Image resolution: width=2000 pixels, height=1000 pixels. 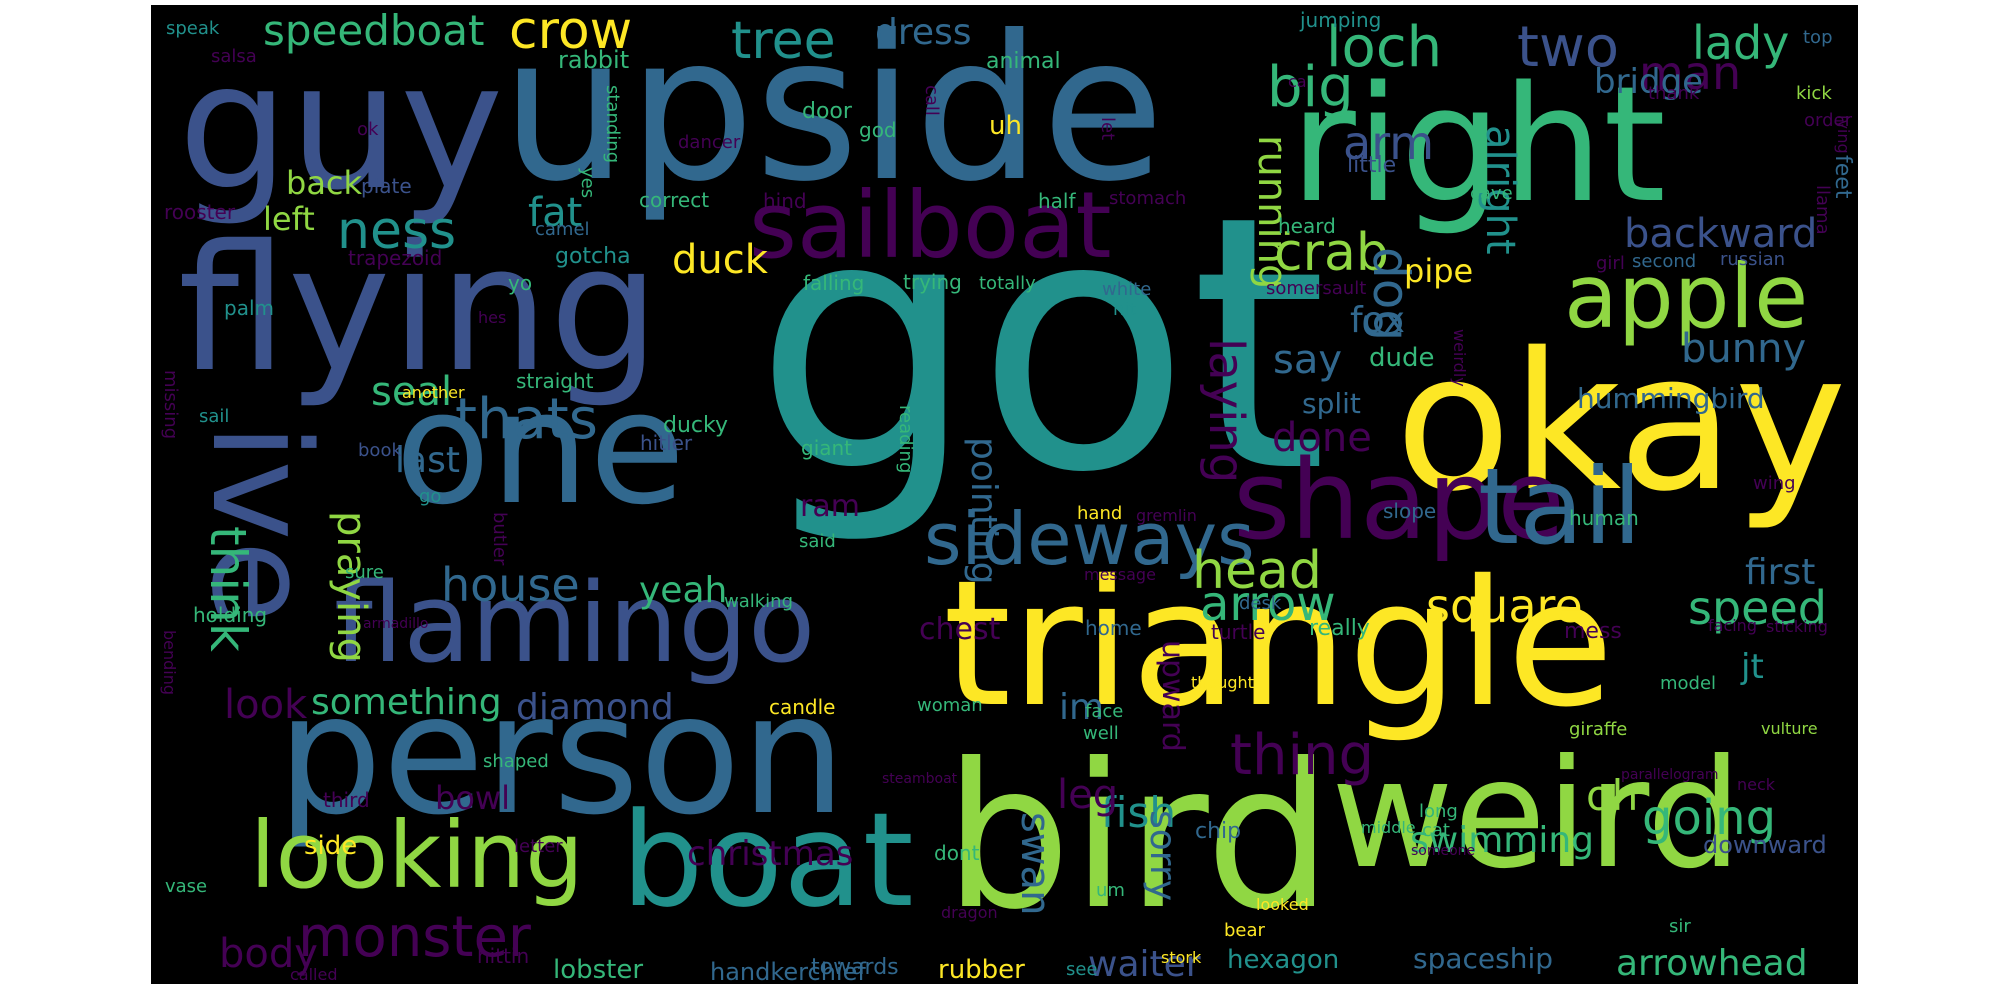 I want to click on word-book: book, so click(x=380, y=450).